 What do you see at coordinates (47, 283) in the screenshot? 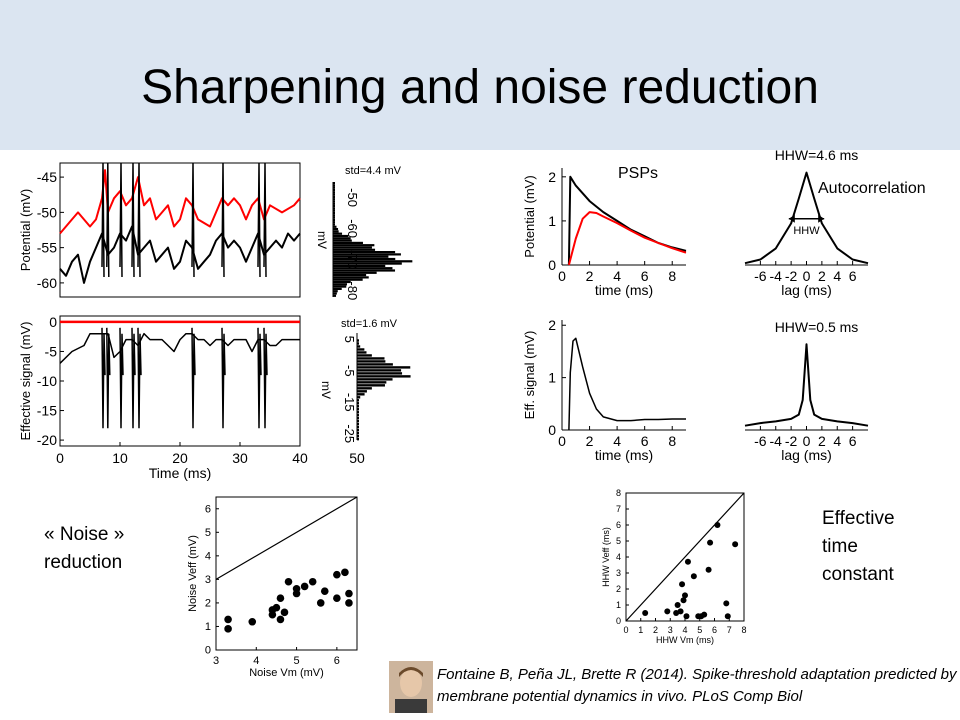
I see `panel-a-ytick-label: -60` at bounding box center [47, 283].